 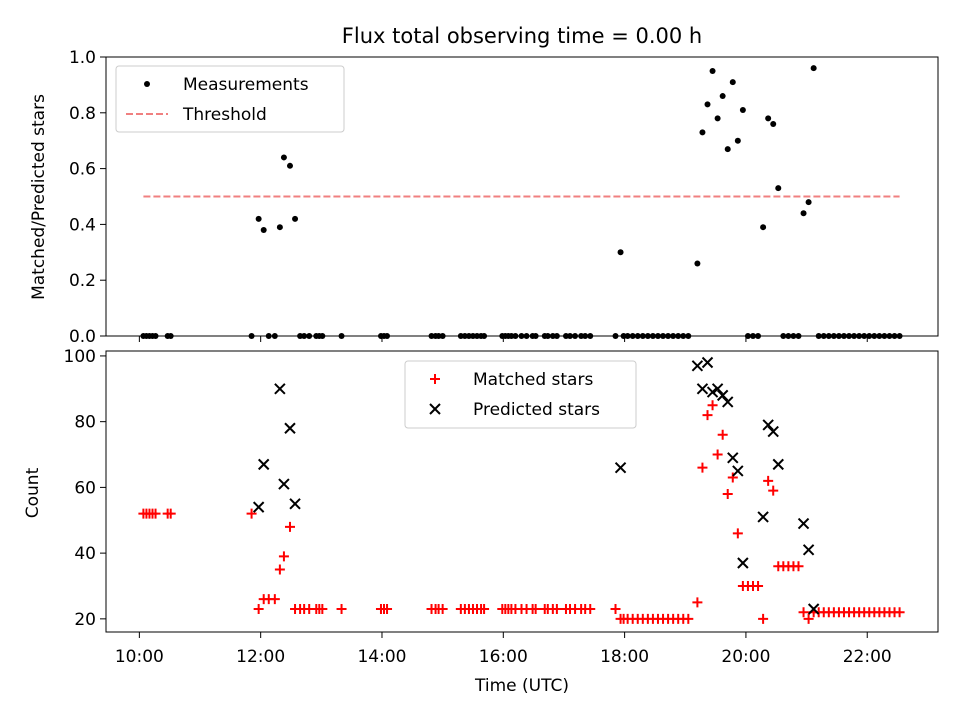 What do you see at coordinates (82, 225) in the screenshot?
I see `top-y-tick-label: 0.4` at bounding box center [82, 225].